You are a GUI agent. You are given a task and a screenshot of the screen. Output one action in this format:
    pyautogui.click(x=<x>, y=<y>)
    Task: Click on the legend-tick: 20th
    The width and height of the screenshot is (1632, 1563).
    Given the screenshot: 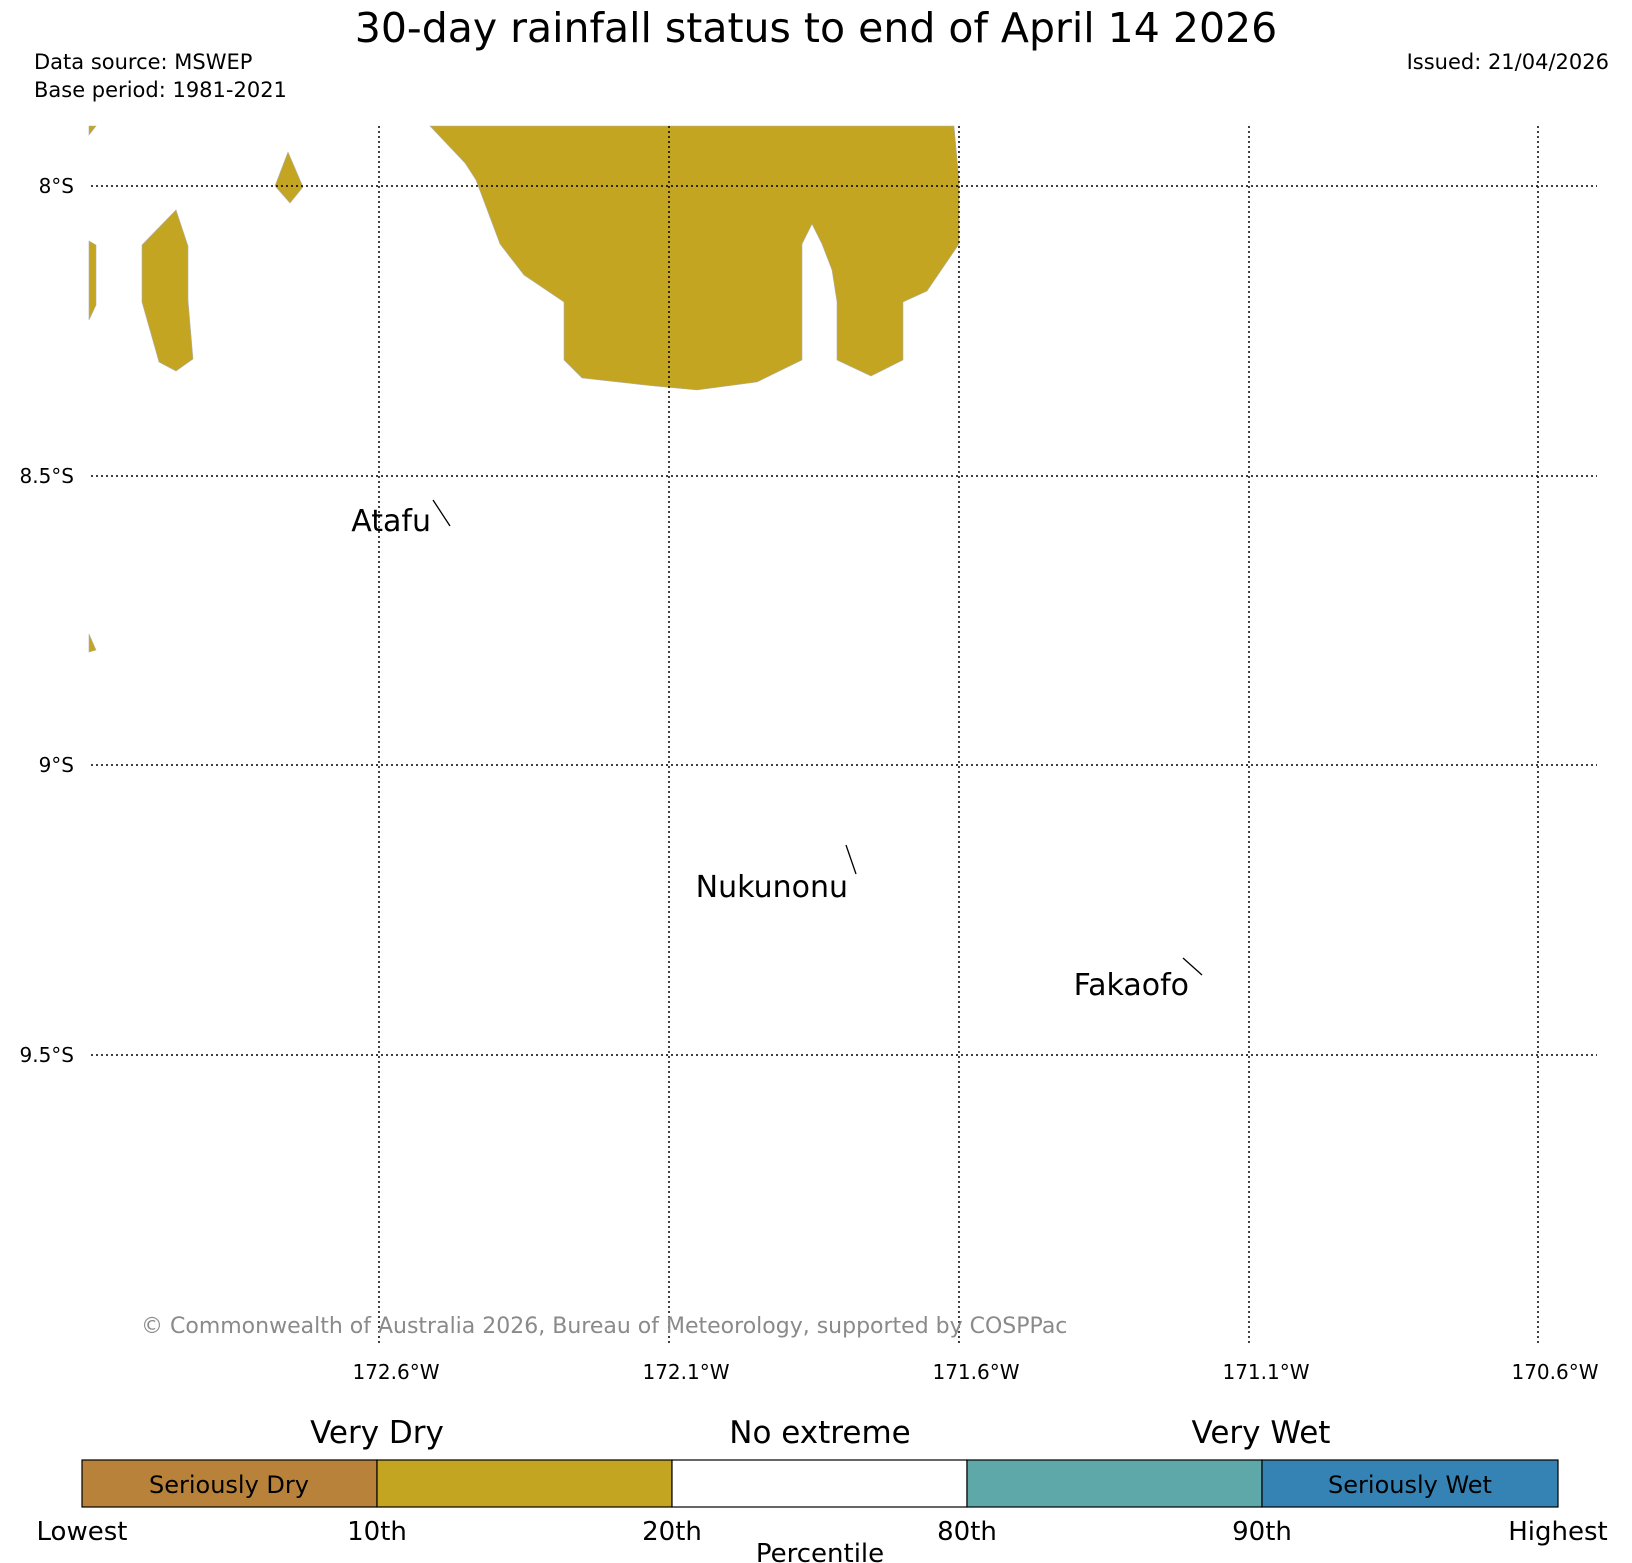 What is the action you would take?
    pyautogui.click(x=672, y=1532)
    